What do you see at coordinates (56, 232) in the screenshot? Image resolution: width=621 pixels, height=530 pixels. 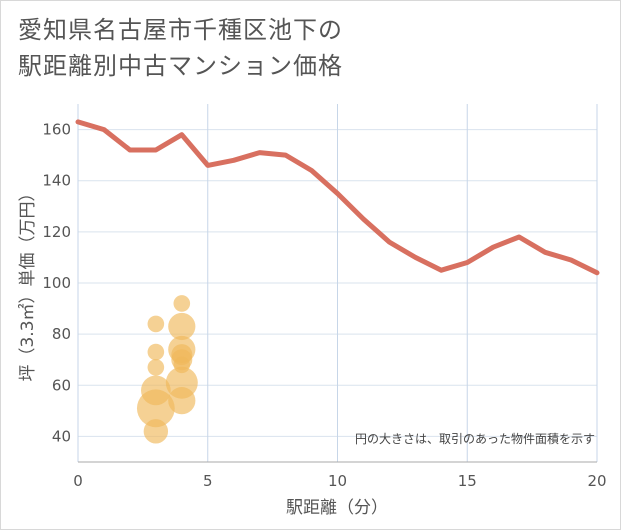 I see `y-tick-label: 120` at bounding box center [56, 232].